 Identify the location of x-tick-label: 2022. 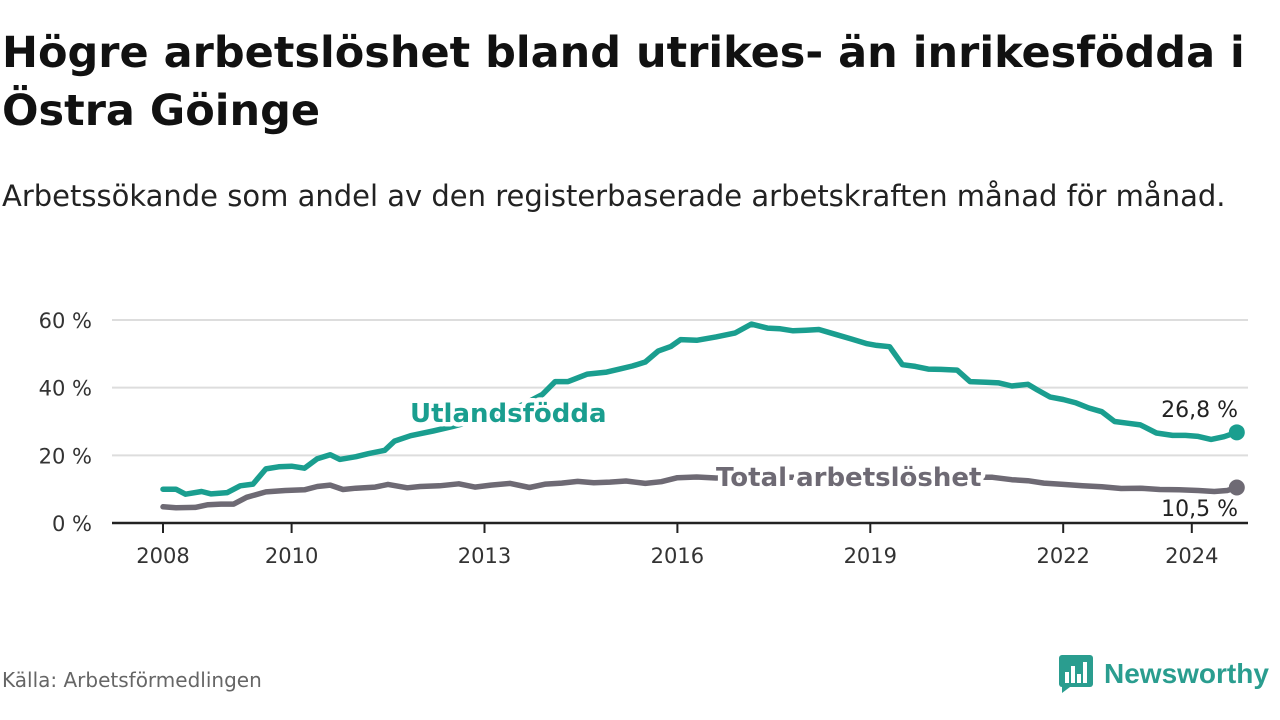
(1062, 556).